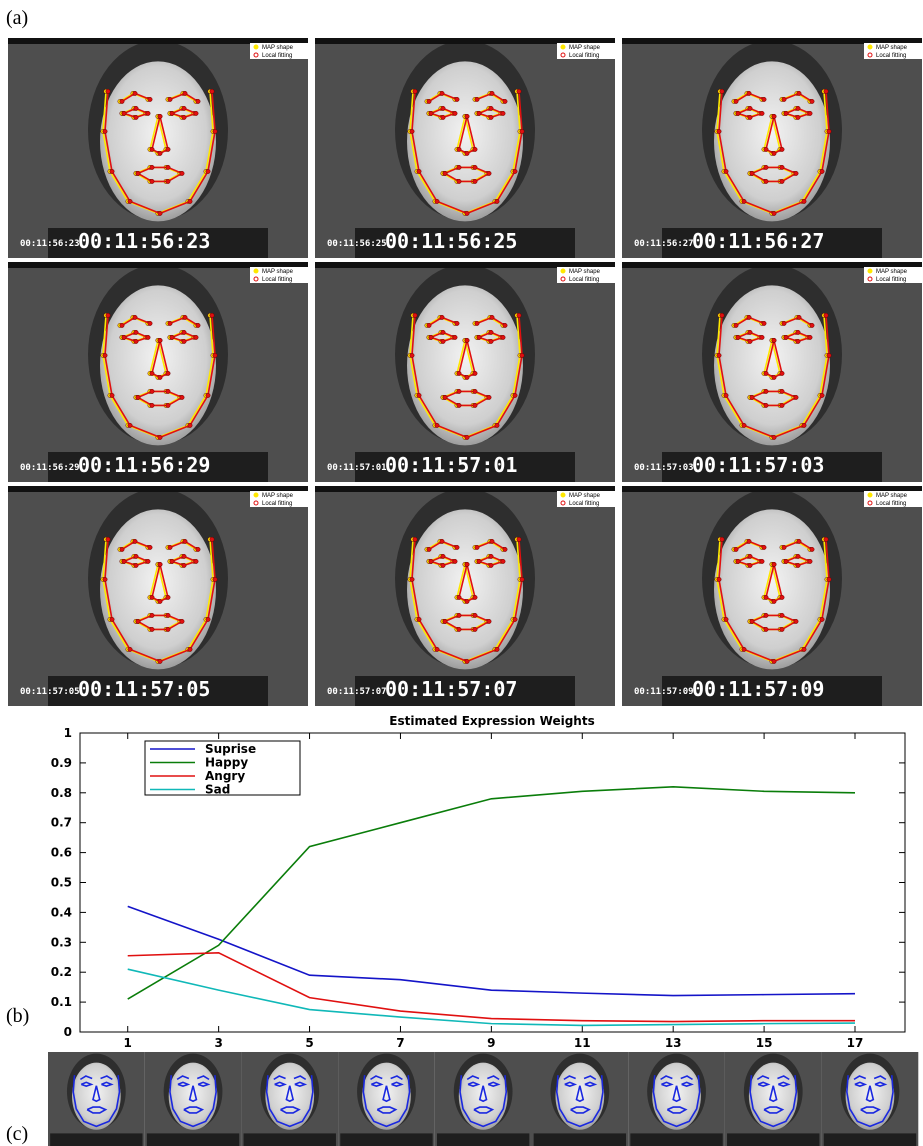 The height and width of the screenshot is (1146, 923). What do you see at coordinates (584, 504) in the screenshot?
I see `frame-legend-label: Local fitting` at bounding box center [584, 504].